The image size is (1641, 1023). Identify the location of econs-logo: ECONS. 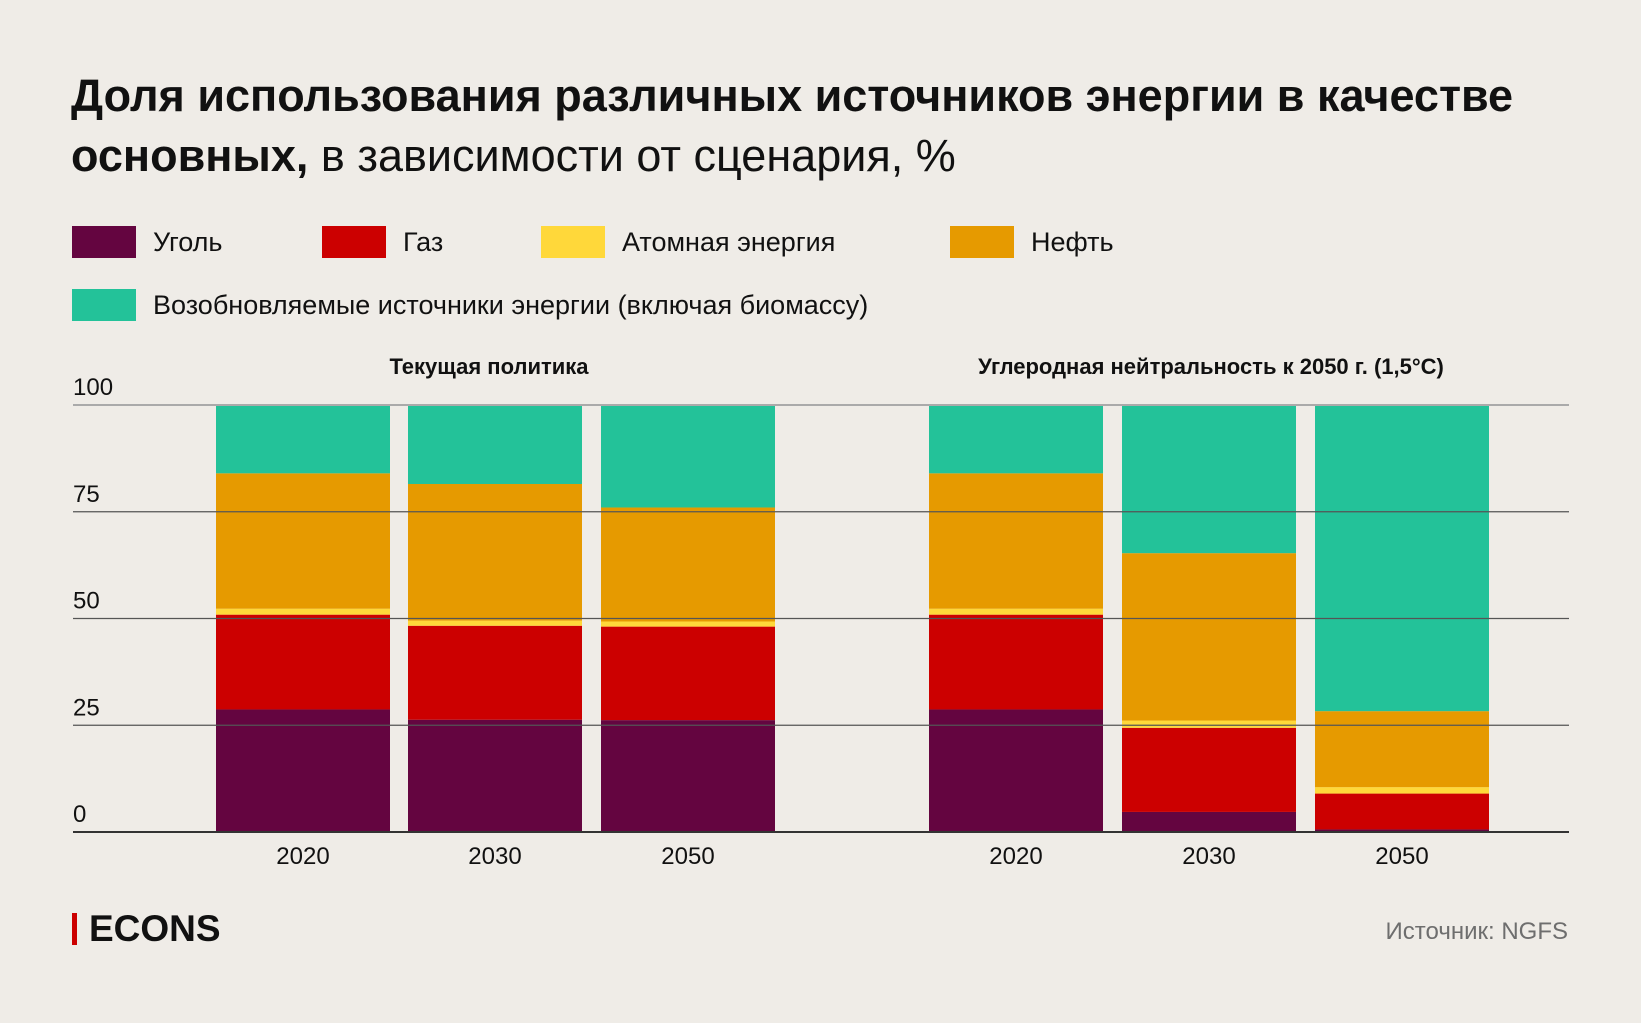
(146, 929).